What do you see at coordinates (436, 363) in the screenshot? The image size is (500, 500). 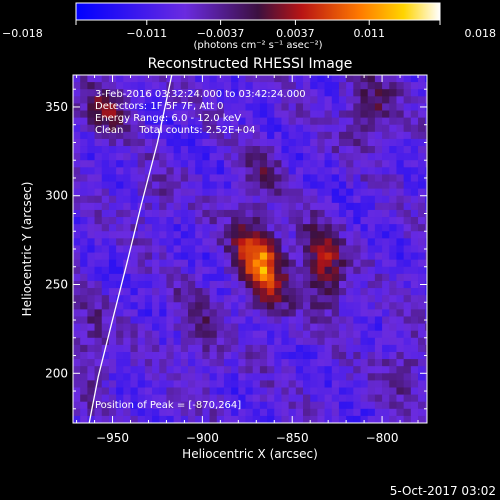 I see `heatmap-cell-2090` at bounding box center [436, 363].